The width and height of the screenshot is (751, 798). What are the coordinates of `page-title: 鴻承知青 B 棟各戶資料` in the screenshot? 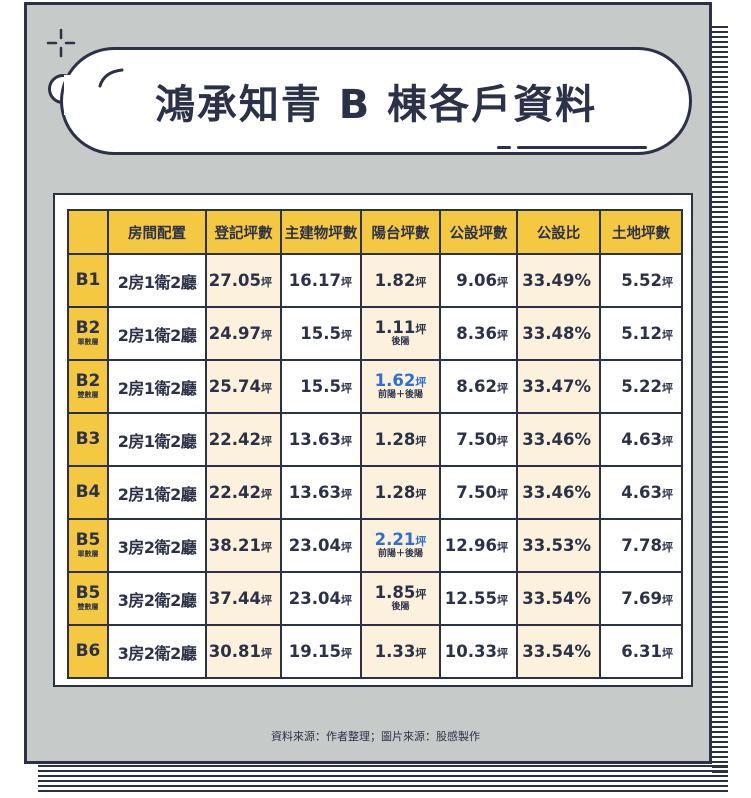 It's located at (376, 105).